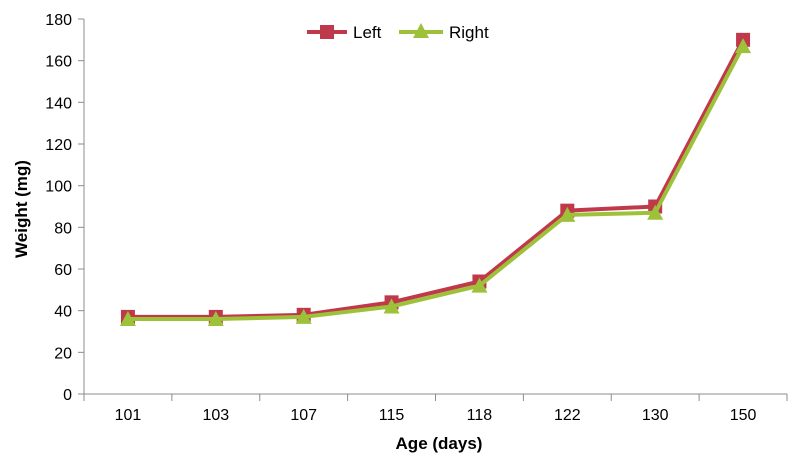  What do you see at coordinates (392, 415) in the screenshot?
I see `x-tick-label: 115` at bounding box center [392, 415].